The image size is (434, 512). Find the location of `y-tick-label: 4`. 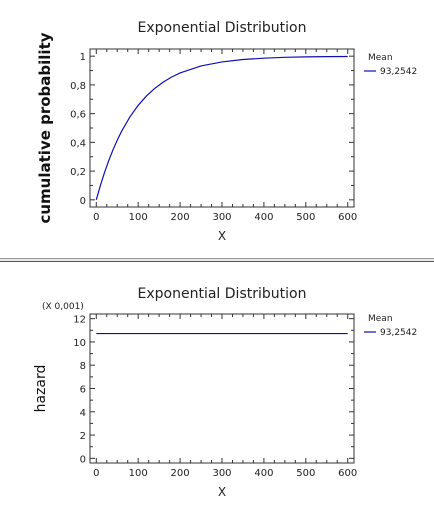

y-tick-label: 4 is located at coordinates (83, 413).